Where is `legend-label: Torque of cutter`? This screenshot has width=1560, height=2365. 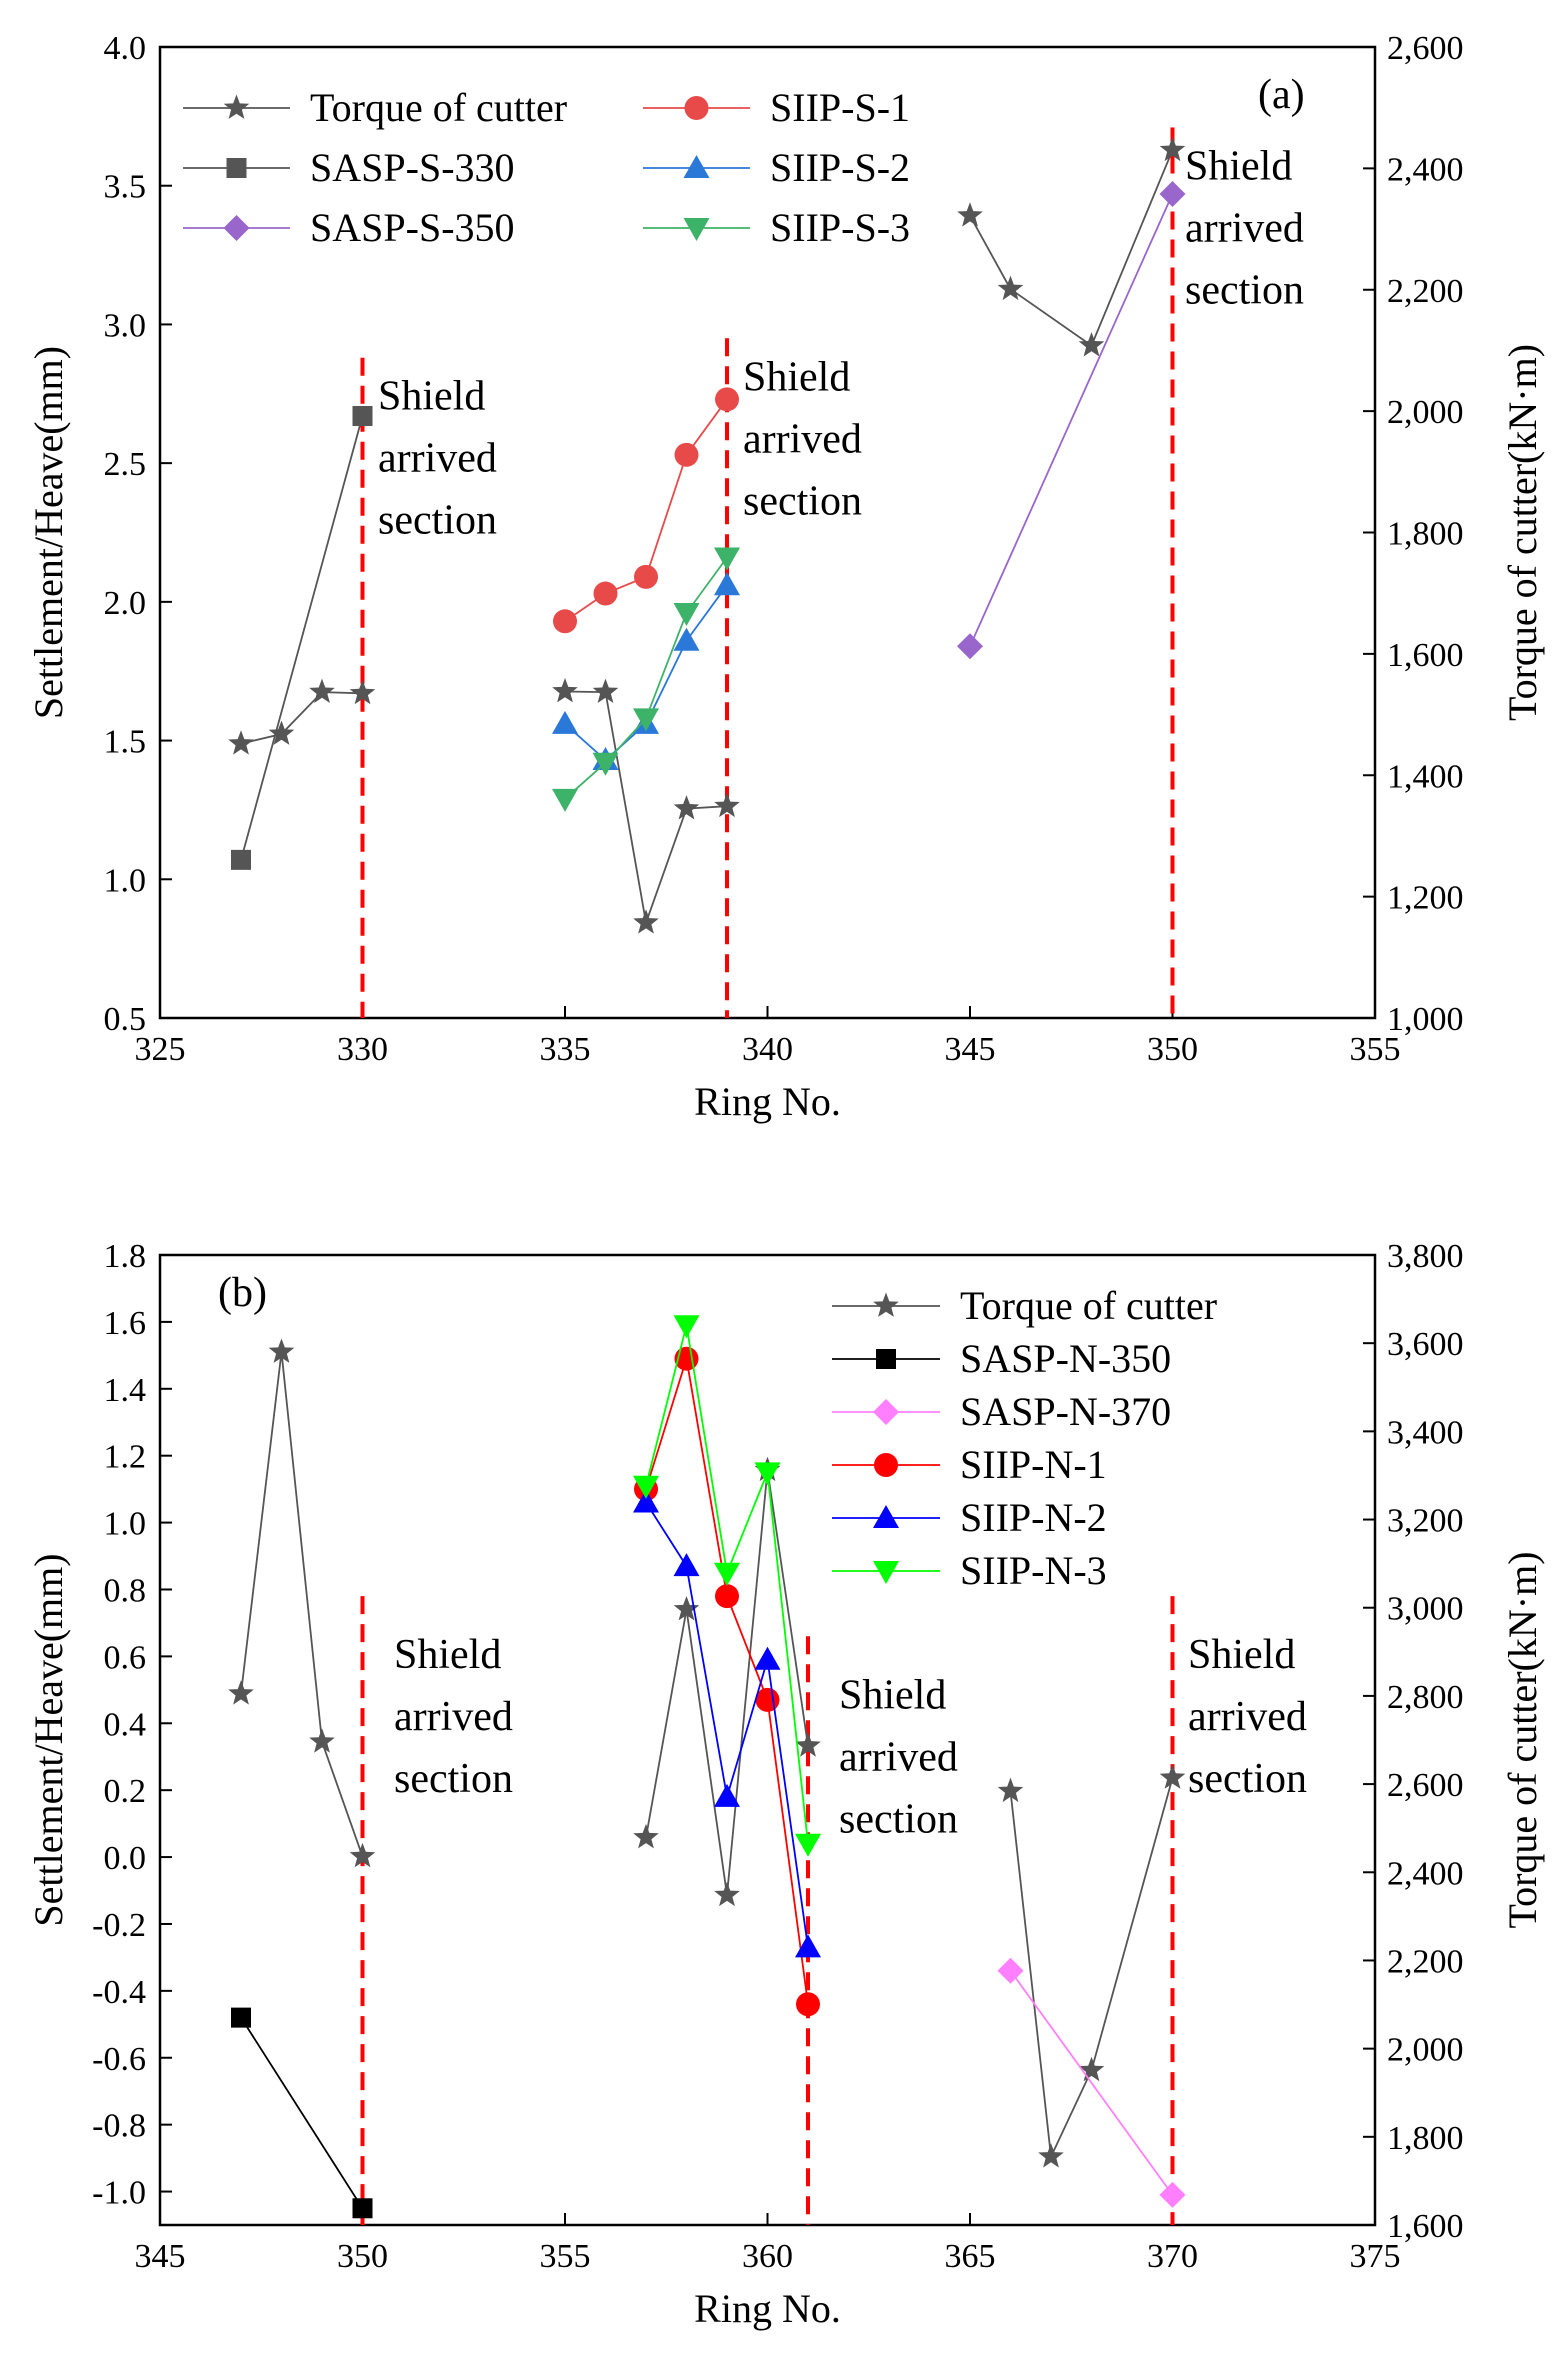 legend-label: Torque of cutter is located at coordinates (438, 107).